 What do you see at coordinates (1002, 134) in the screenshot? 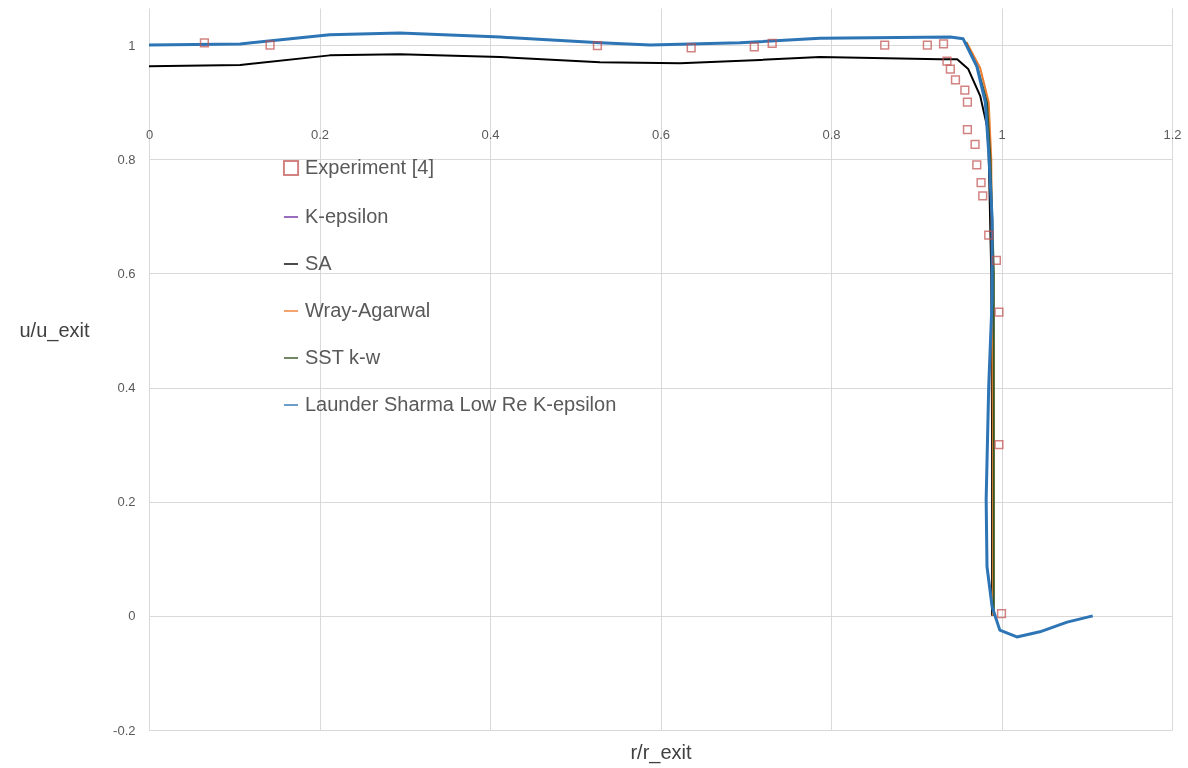
I see `x-tick-label: 1` at bounding box center [1002, 134].